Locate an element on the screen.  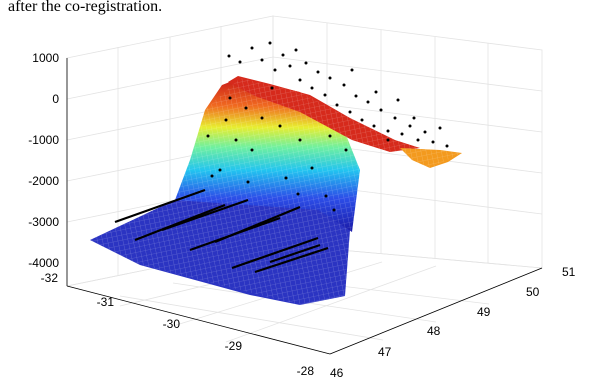
y-tick-label: 48 is located at coordinates (434, 331).